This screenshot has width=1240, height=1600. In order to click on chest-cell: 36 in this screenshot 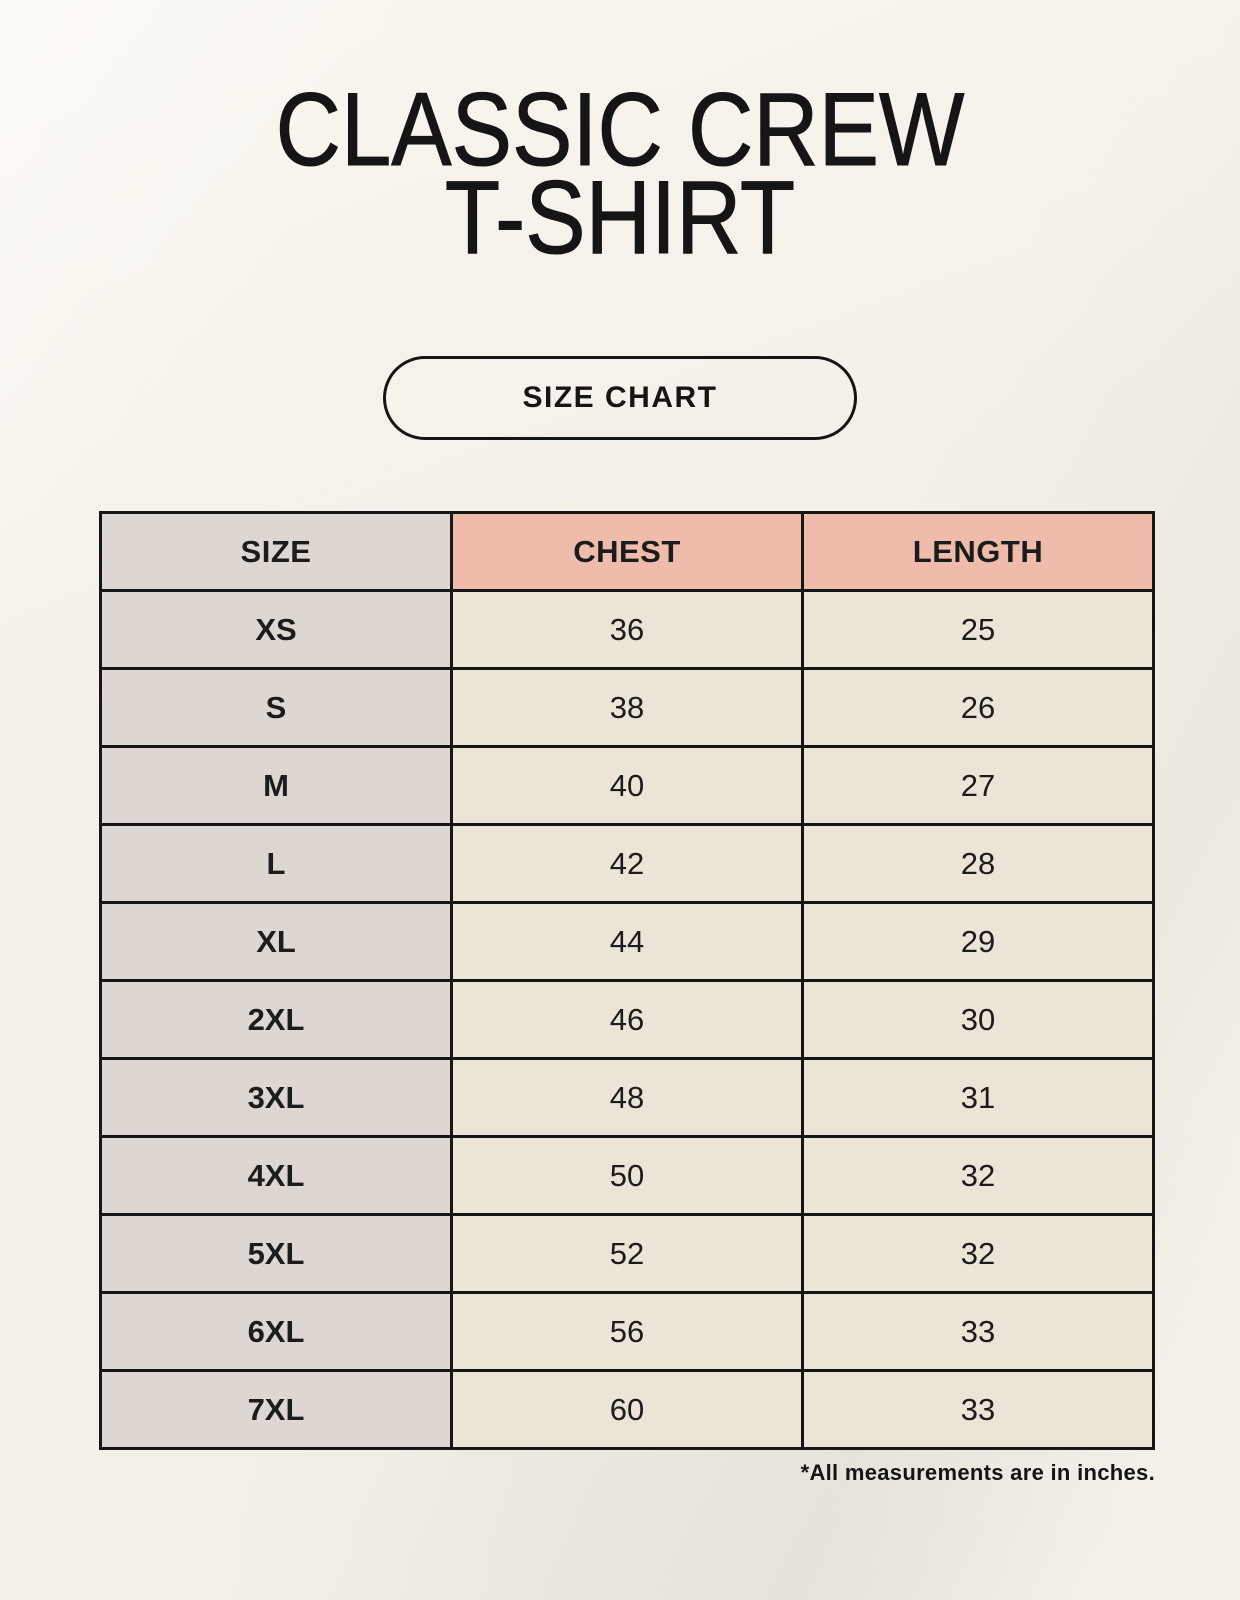, I will do `click(627, 629)`.